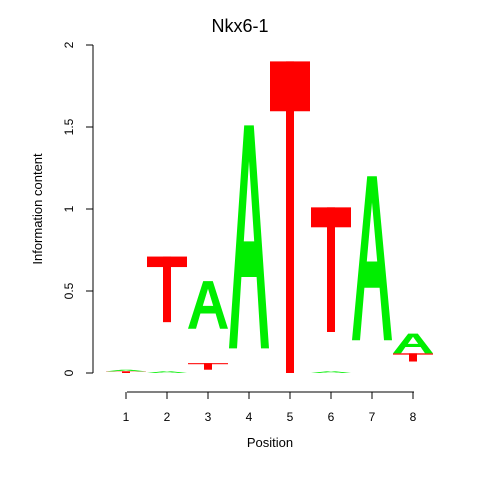 The width and height of the screenshot is (480, 485). Describe the element at coordinates (77, 208) in the screenshot. I see `y-axis-ticks: 0 0.5 1 1.5 2` at that location.